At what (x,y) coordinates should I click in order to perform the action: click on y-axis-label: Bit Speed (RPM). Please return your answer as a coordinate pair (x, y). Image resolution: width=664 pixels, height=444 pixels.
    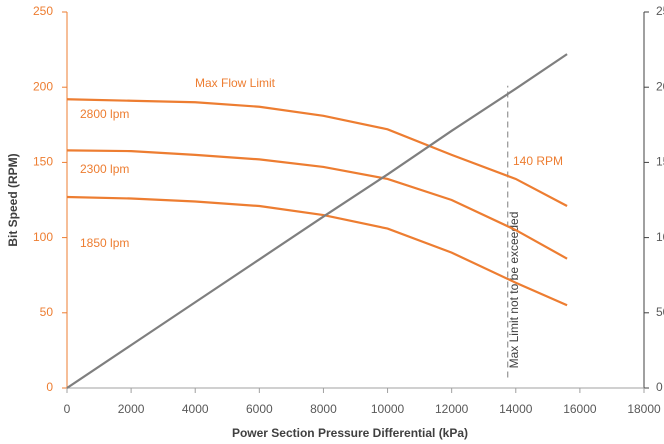
    Looking at the image, I should click on (13, 199).